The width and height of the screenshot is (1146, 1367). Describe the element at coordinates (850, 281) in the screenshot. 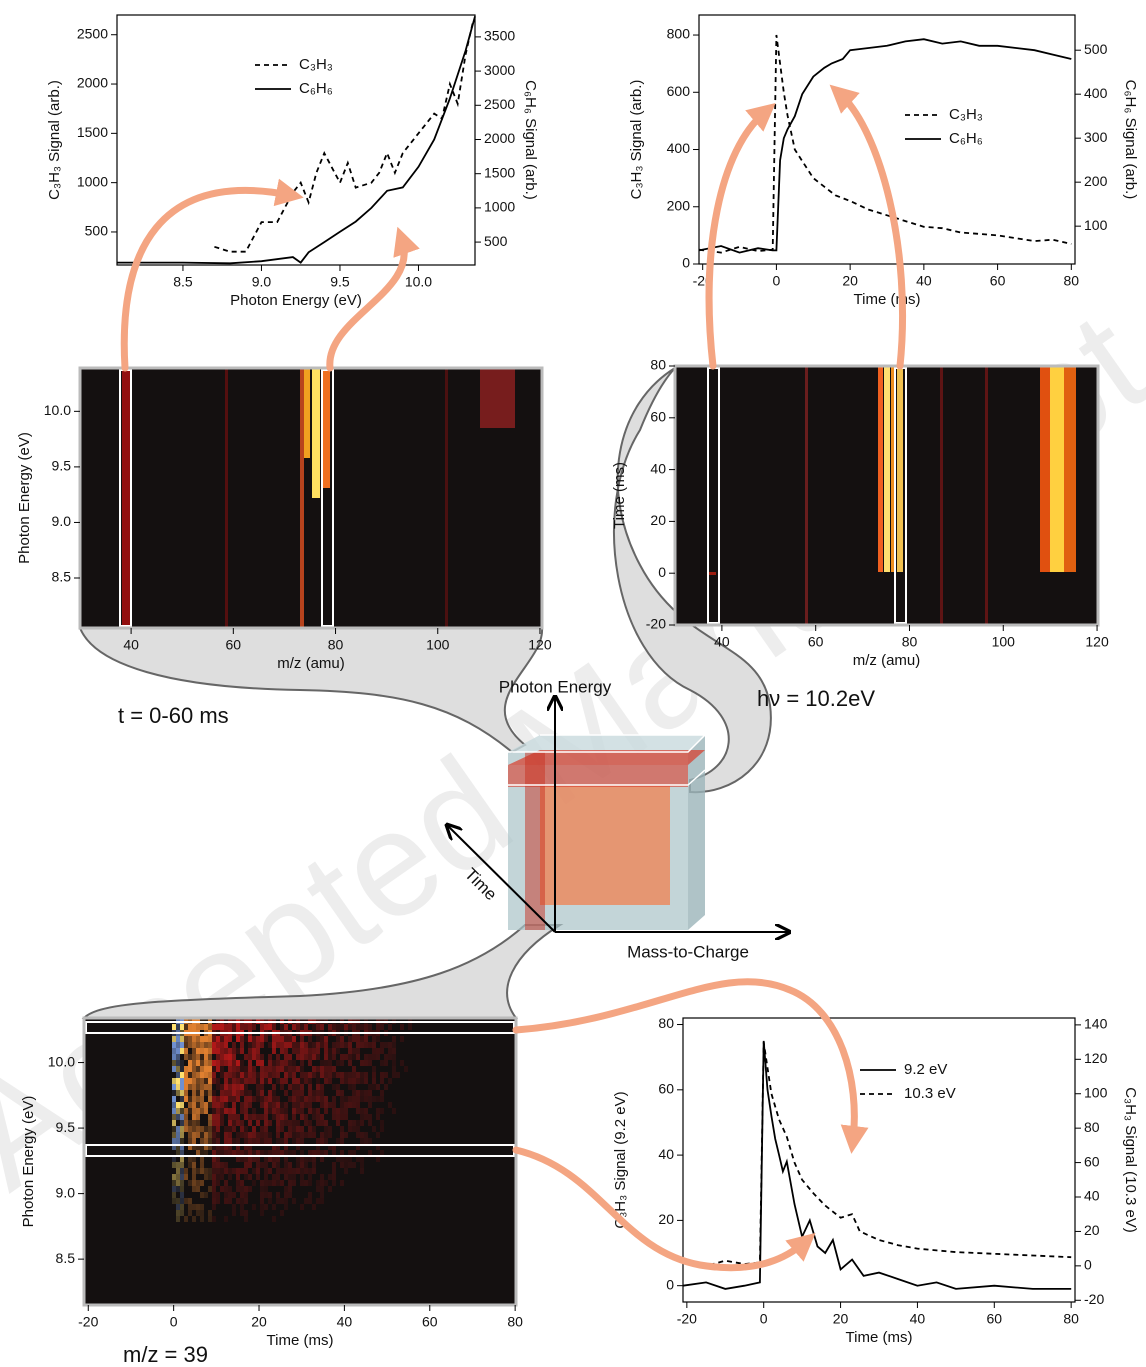

I see `x-tick-label: 20` at that location.